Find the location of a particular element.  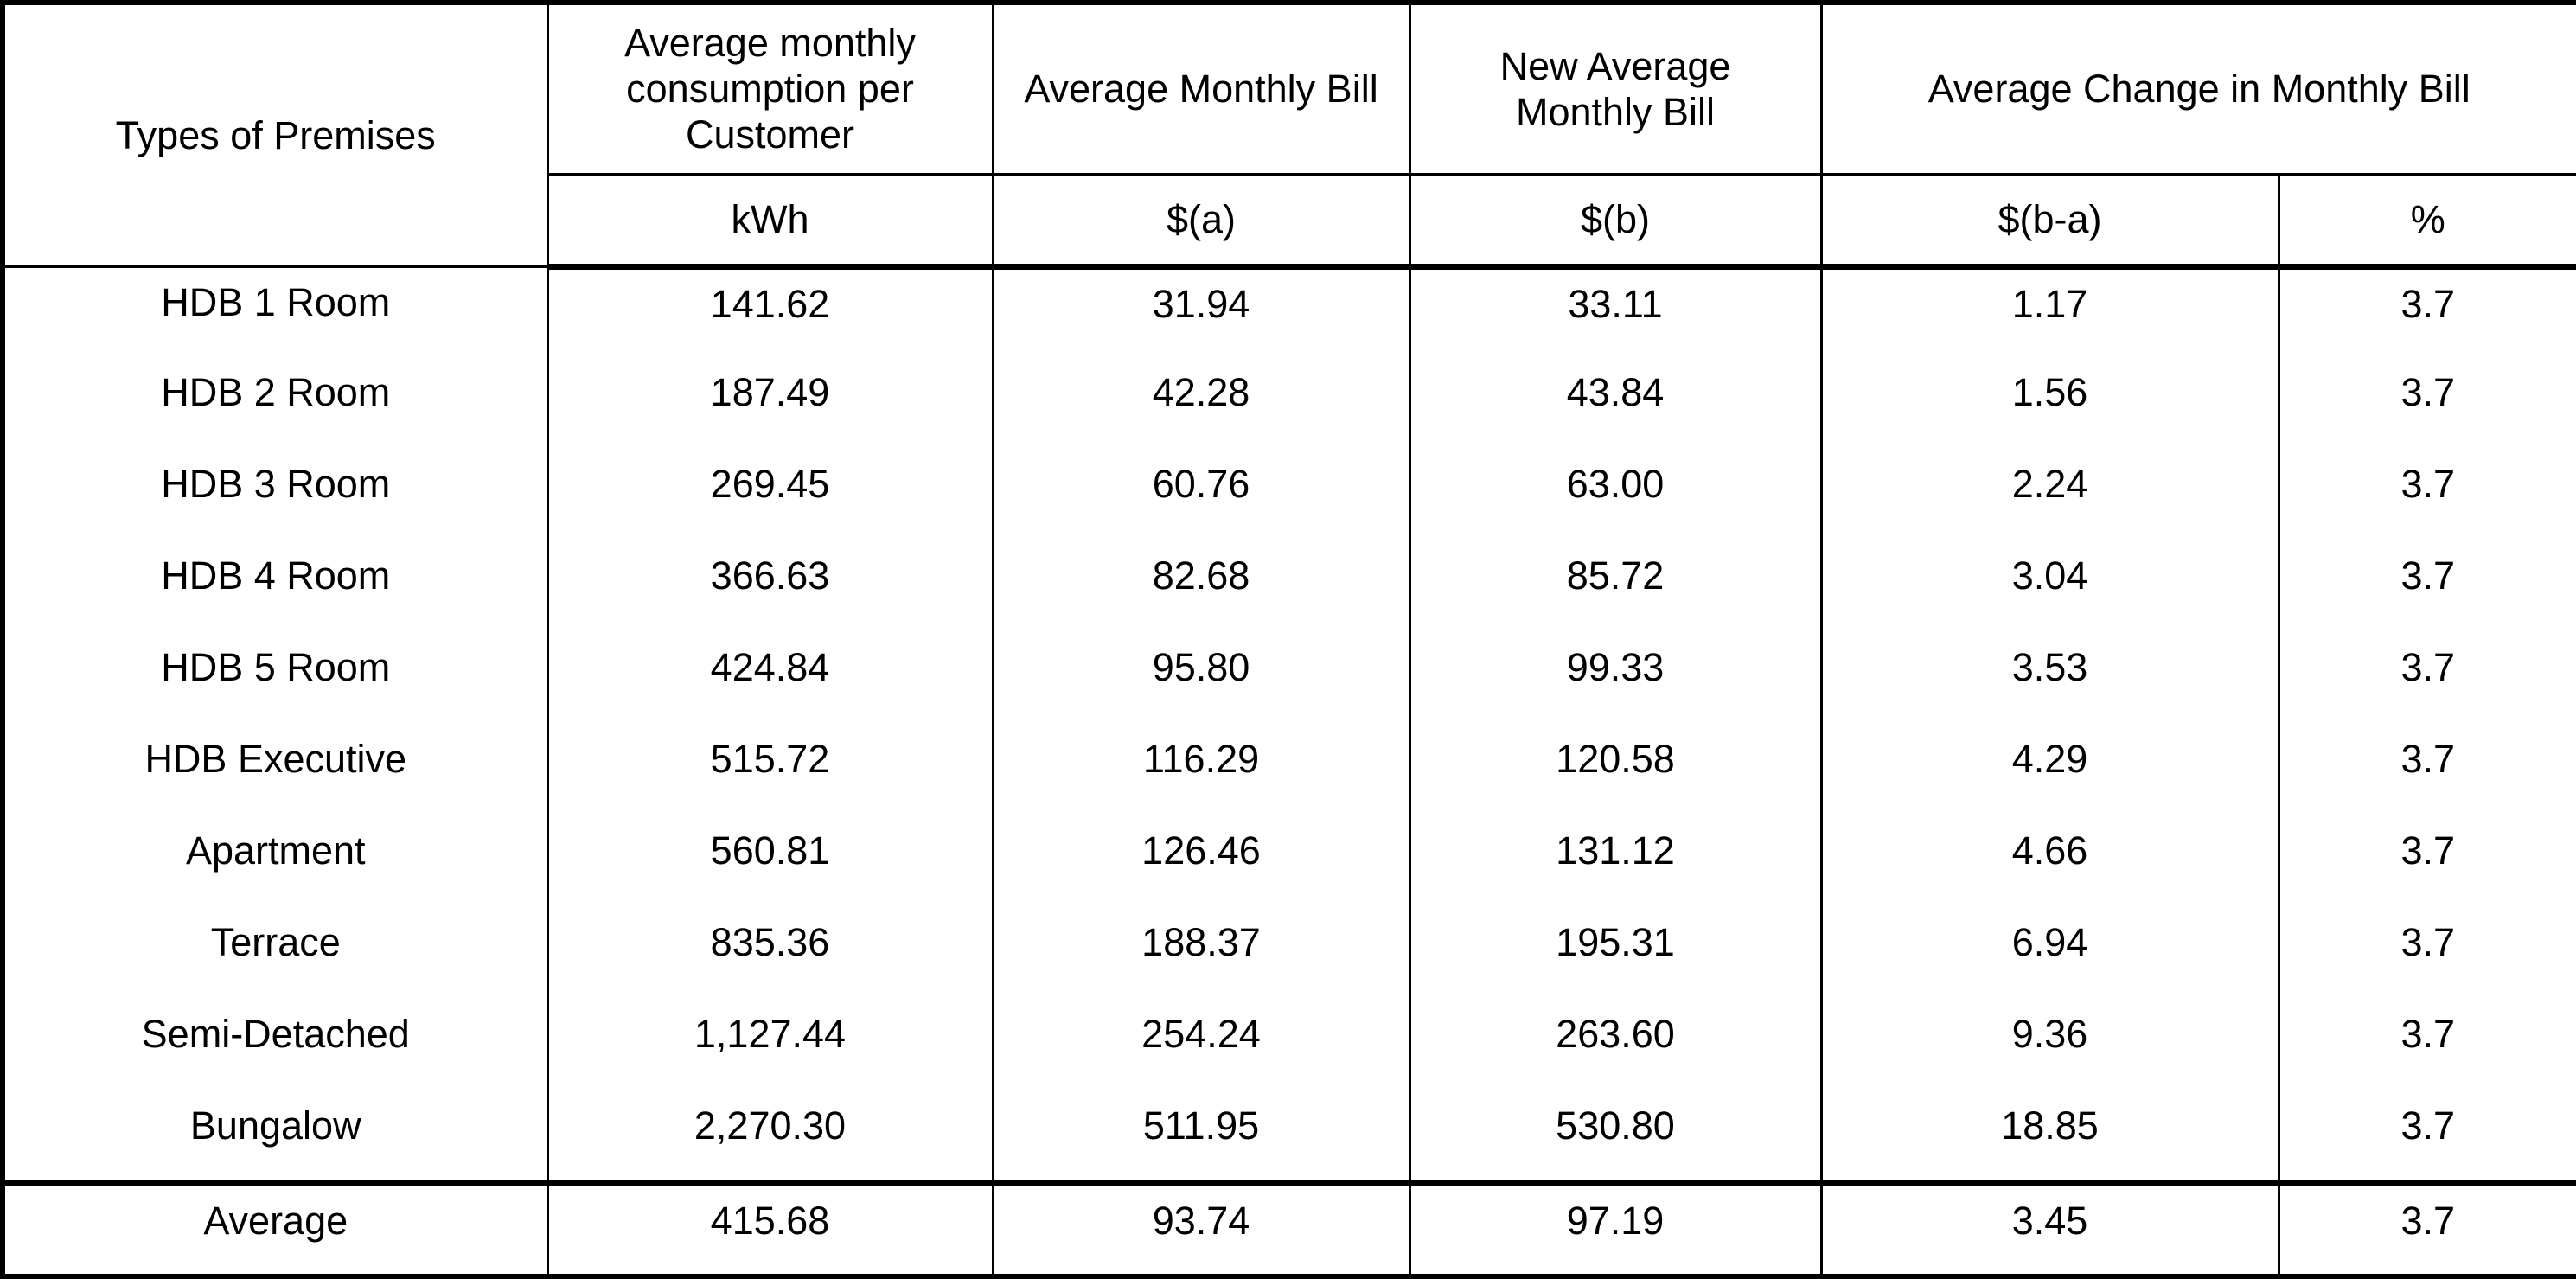

header-average-monthly-bill-label: Average Monthly Bill is located at coordinates (1201, 89).